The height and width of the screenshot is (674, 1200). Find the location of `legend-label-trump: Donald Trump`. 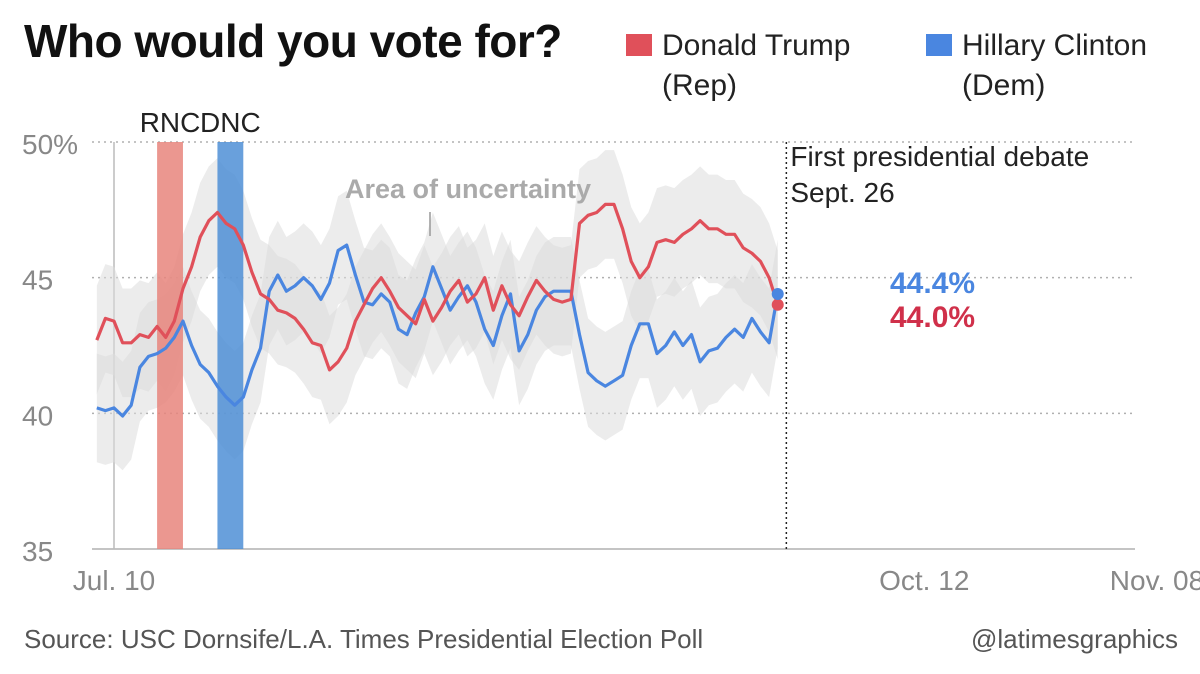

legend-label-trump: Donald Trump is located at coordinates (756, 45).